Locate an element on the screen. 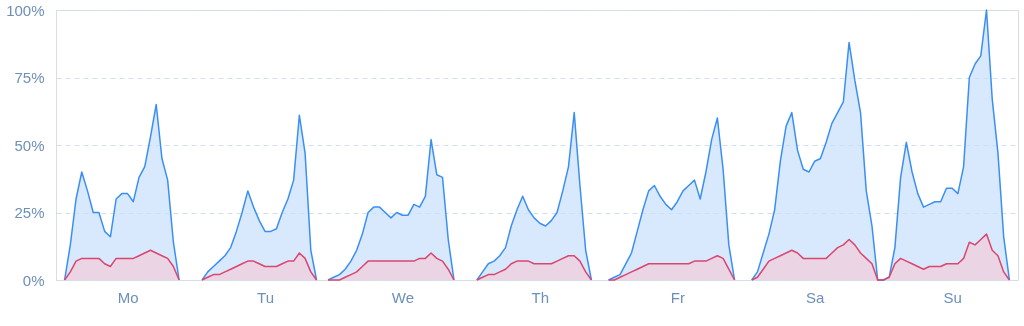 Image resolution: width=1024 pixels, height=326 pixels. y-tick-label: 0% is located at coordinates (33, 280).